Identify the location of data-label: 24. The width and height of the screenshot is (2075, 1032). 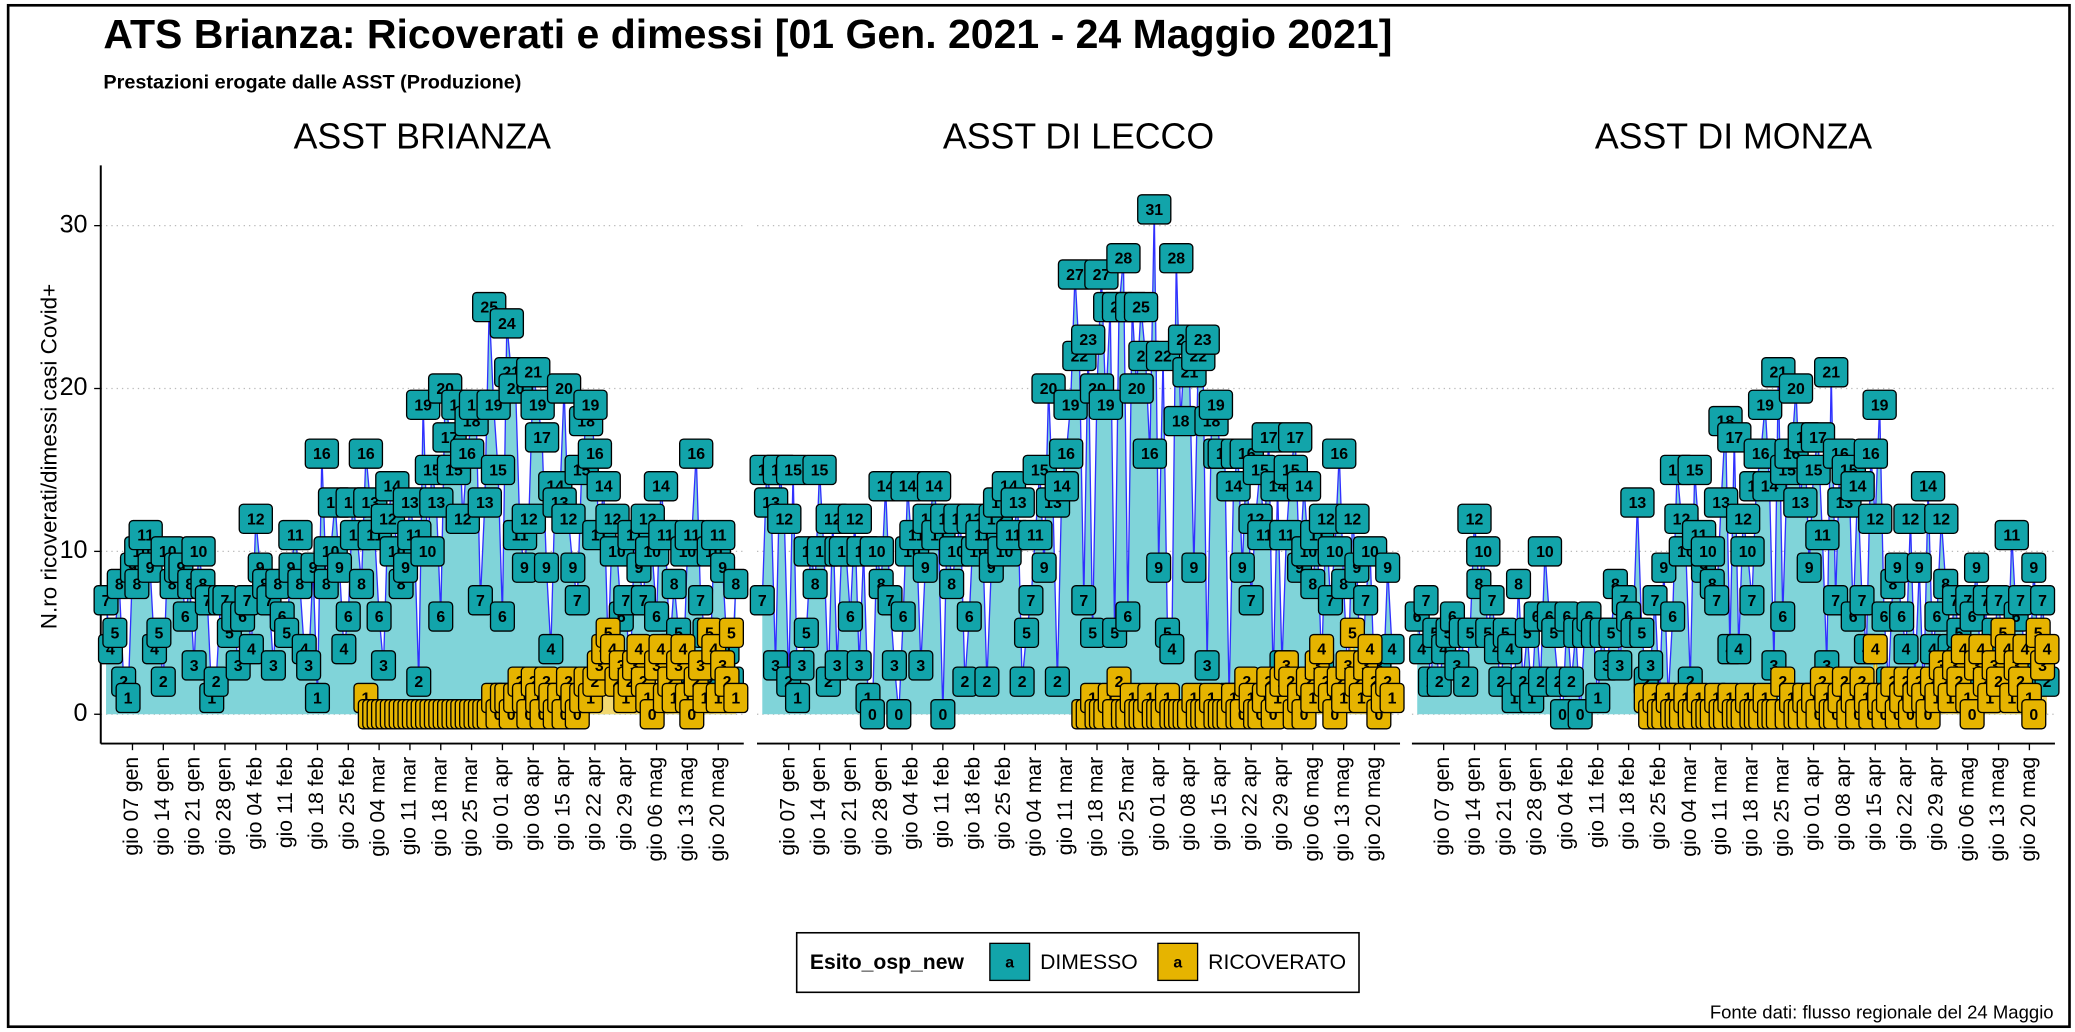
(507, 324).